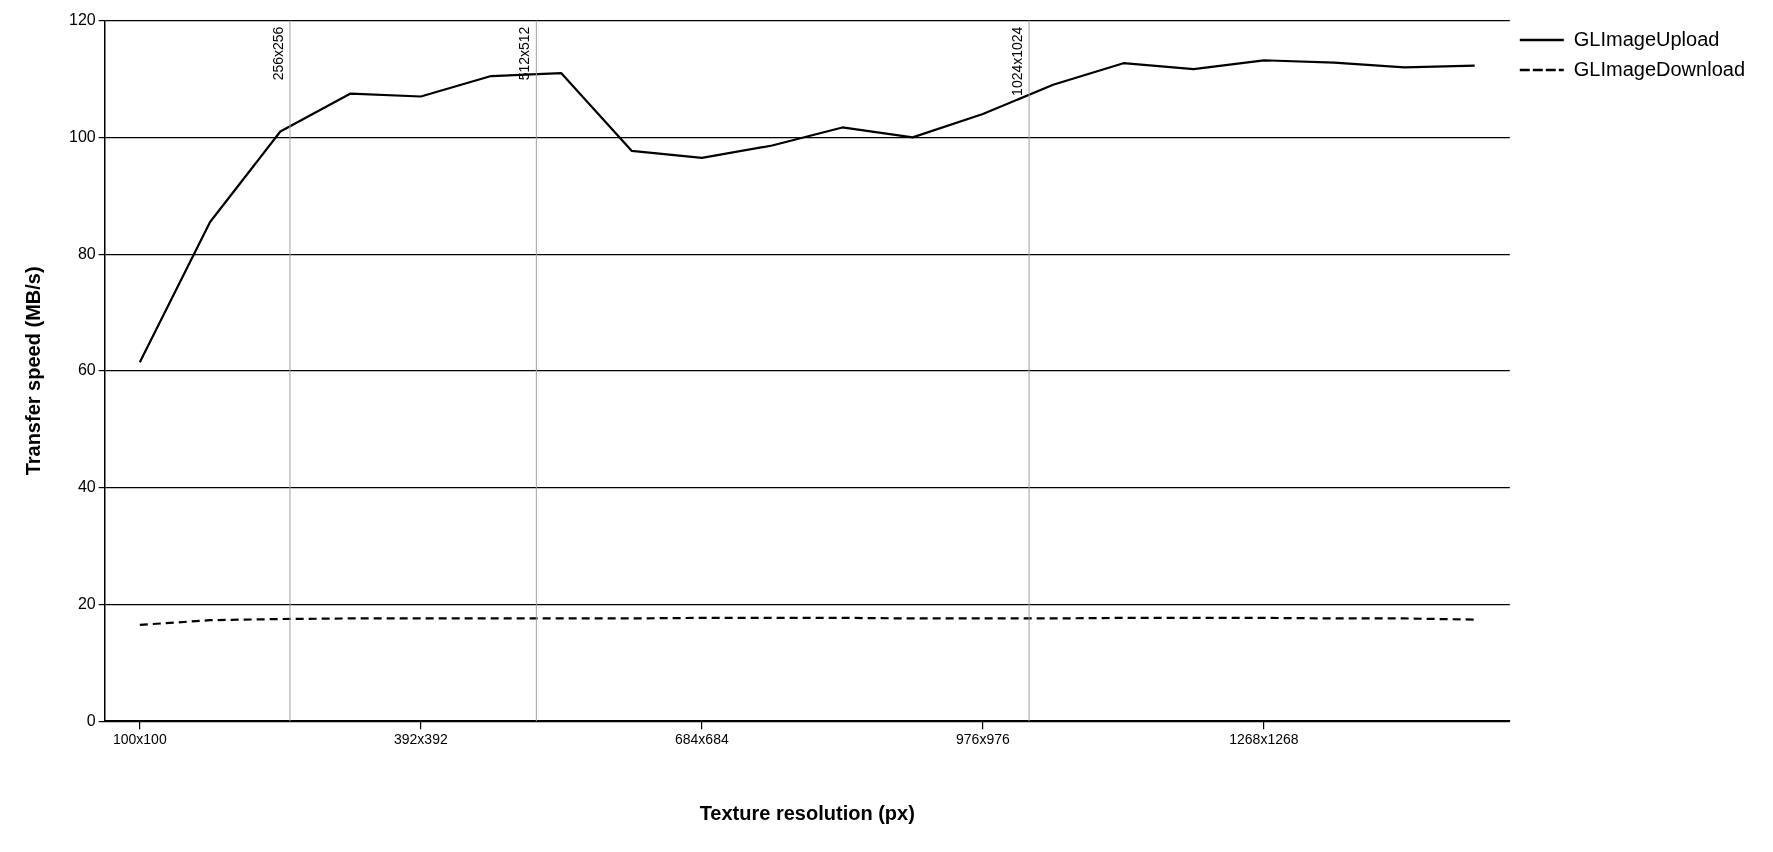 This screenshot has width=1773, height=852. Describe the element at coordinates (1264, 739) in the screenshot. I see `x-tick-label: 1268x1268` at that location.